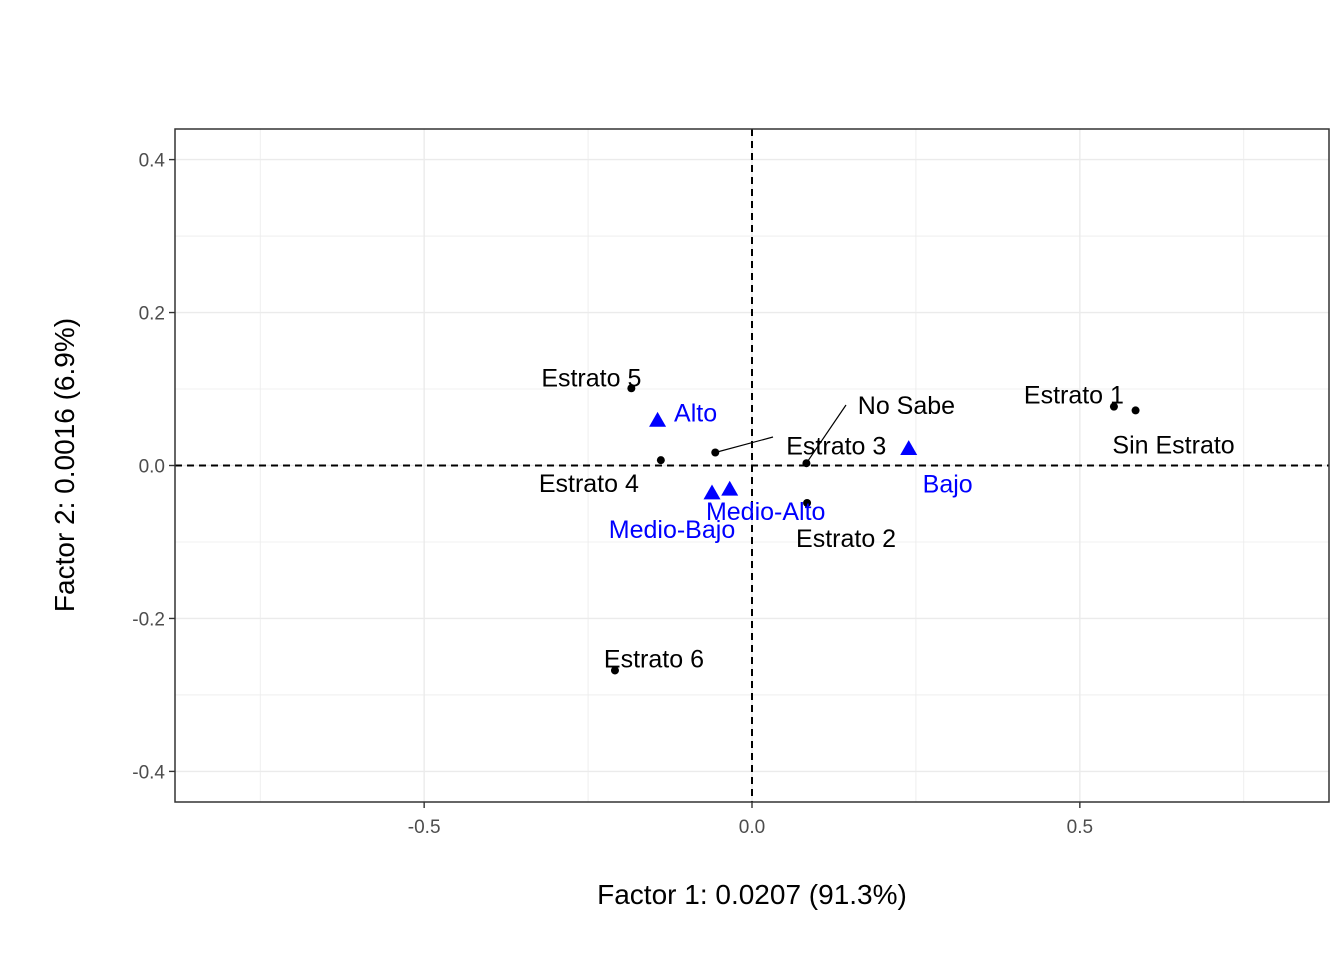 The height and width of the screenshot is (960, 1344). I want to click on label-alto: Alto, so click(695, 413).